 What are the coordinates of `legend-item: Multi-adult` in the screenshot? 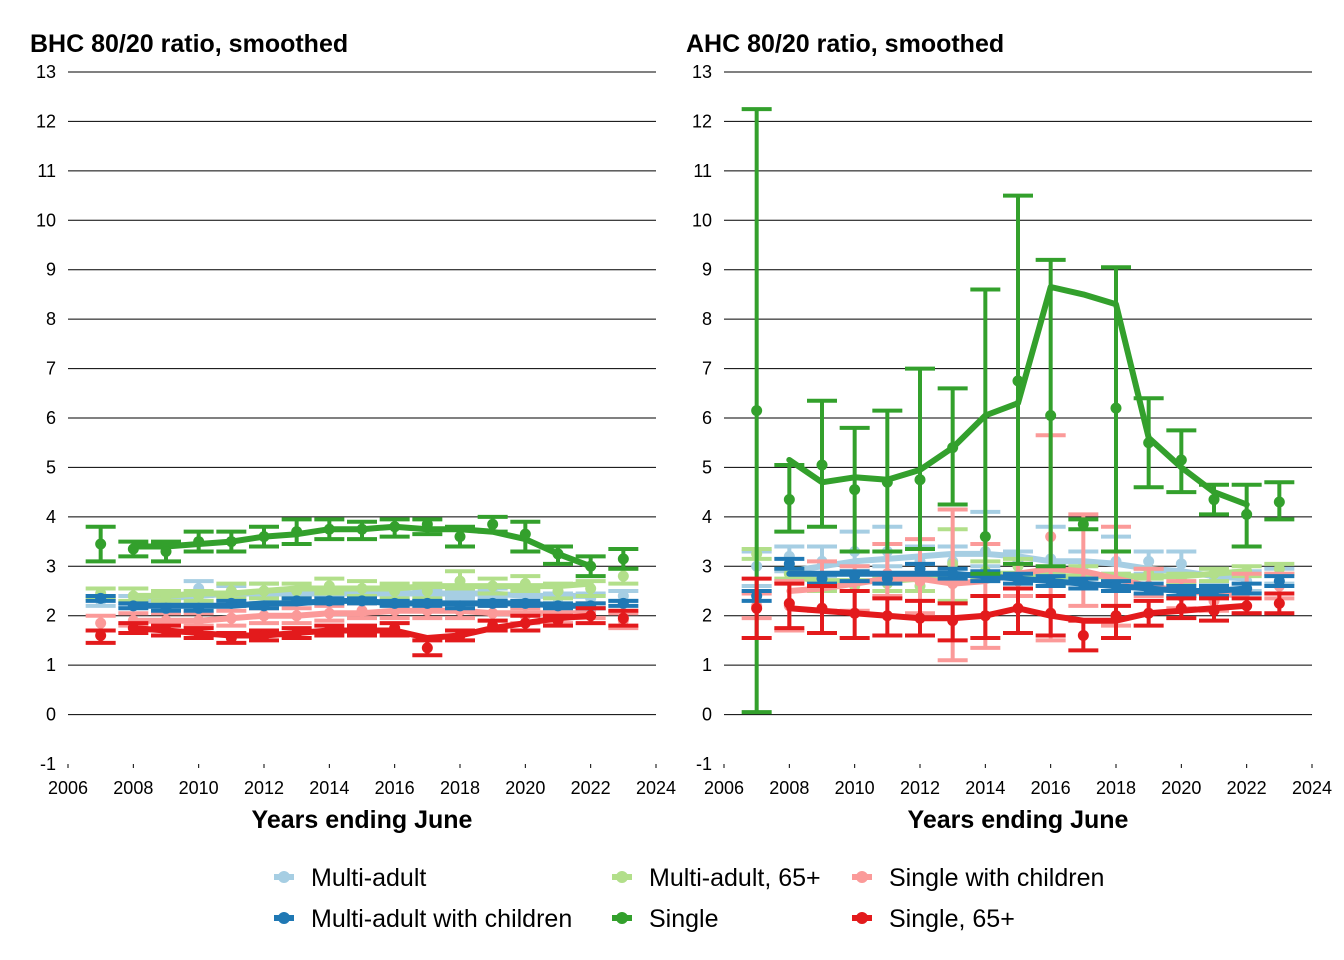 It's located at (350, 878).